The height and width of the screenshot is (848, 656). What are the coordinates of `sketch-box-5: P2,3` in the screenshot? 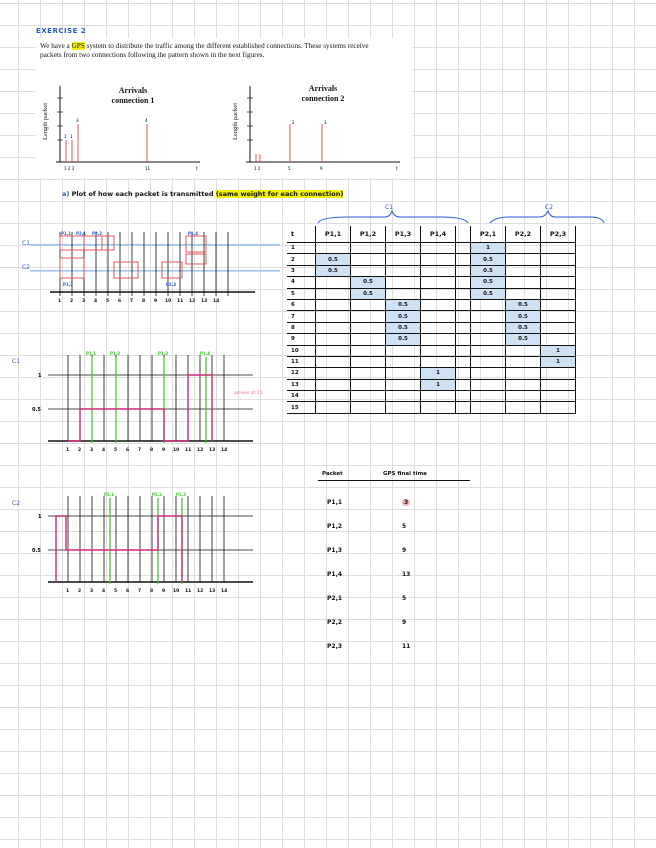 It's located at (171, 284).